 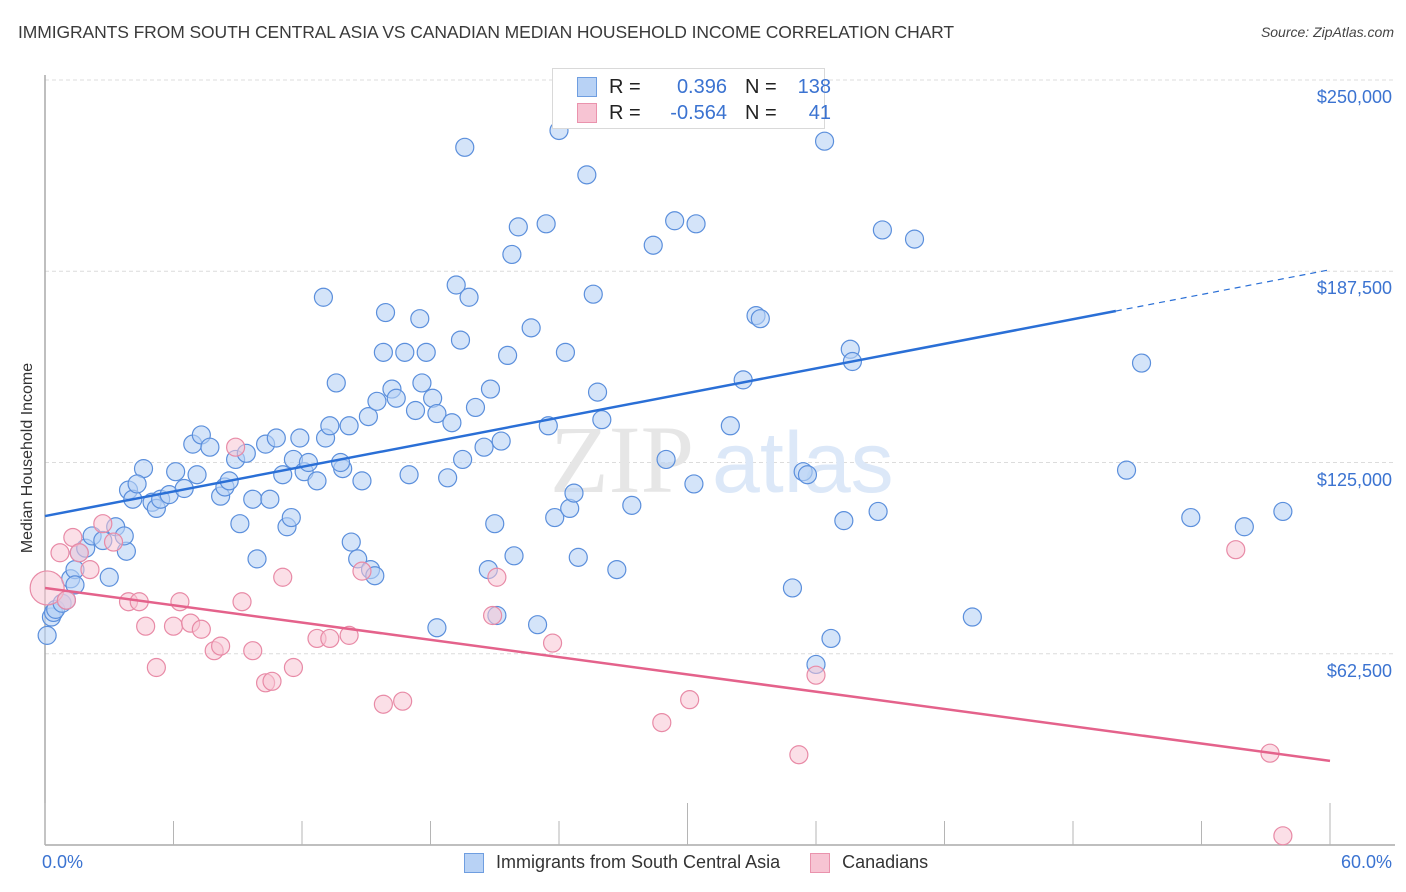 What do you see at coordinates (1354, 479) in the screenshot?
I see `y-tick-label: $125,000` at bounding box center [1354, 479].